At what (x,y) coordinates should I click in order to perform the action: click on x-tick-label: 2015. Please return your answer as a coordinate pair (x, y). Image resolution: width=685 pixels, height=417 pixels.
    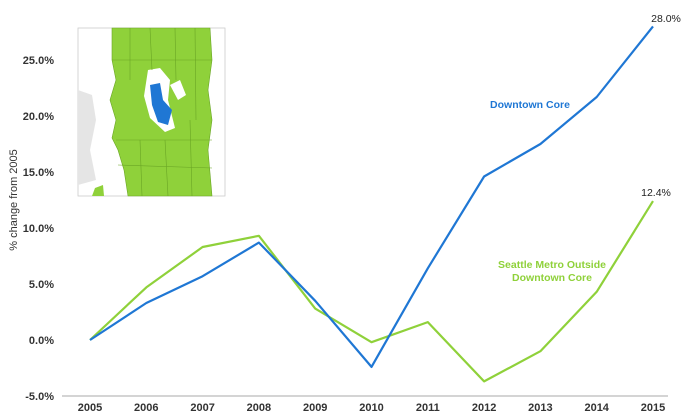
    Looking at the image, I should click on (653, 408).